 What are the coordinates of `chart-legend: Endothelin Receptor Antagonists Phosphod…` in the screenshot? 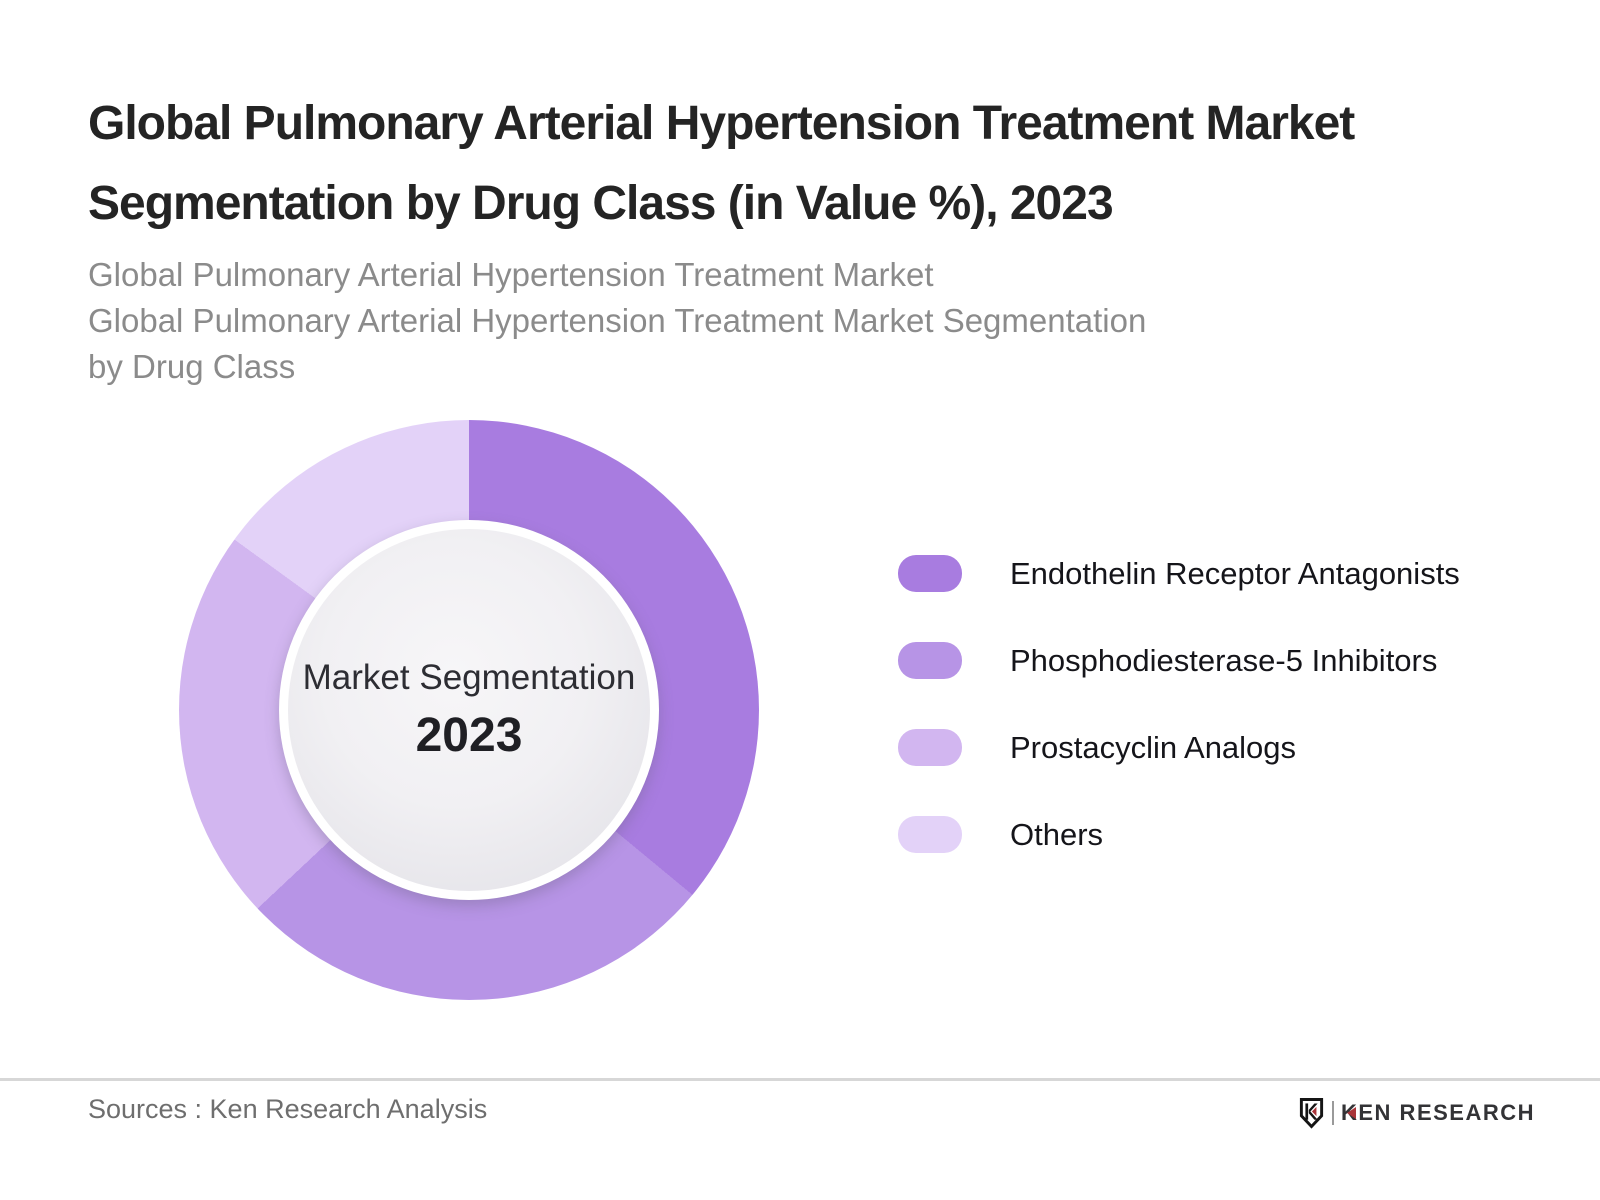 It's located at (1179, 704).